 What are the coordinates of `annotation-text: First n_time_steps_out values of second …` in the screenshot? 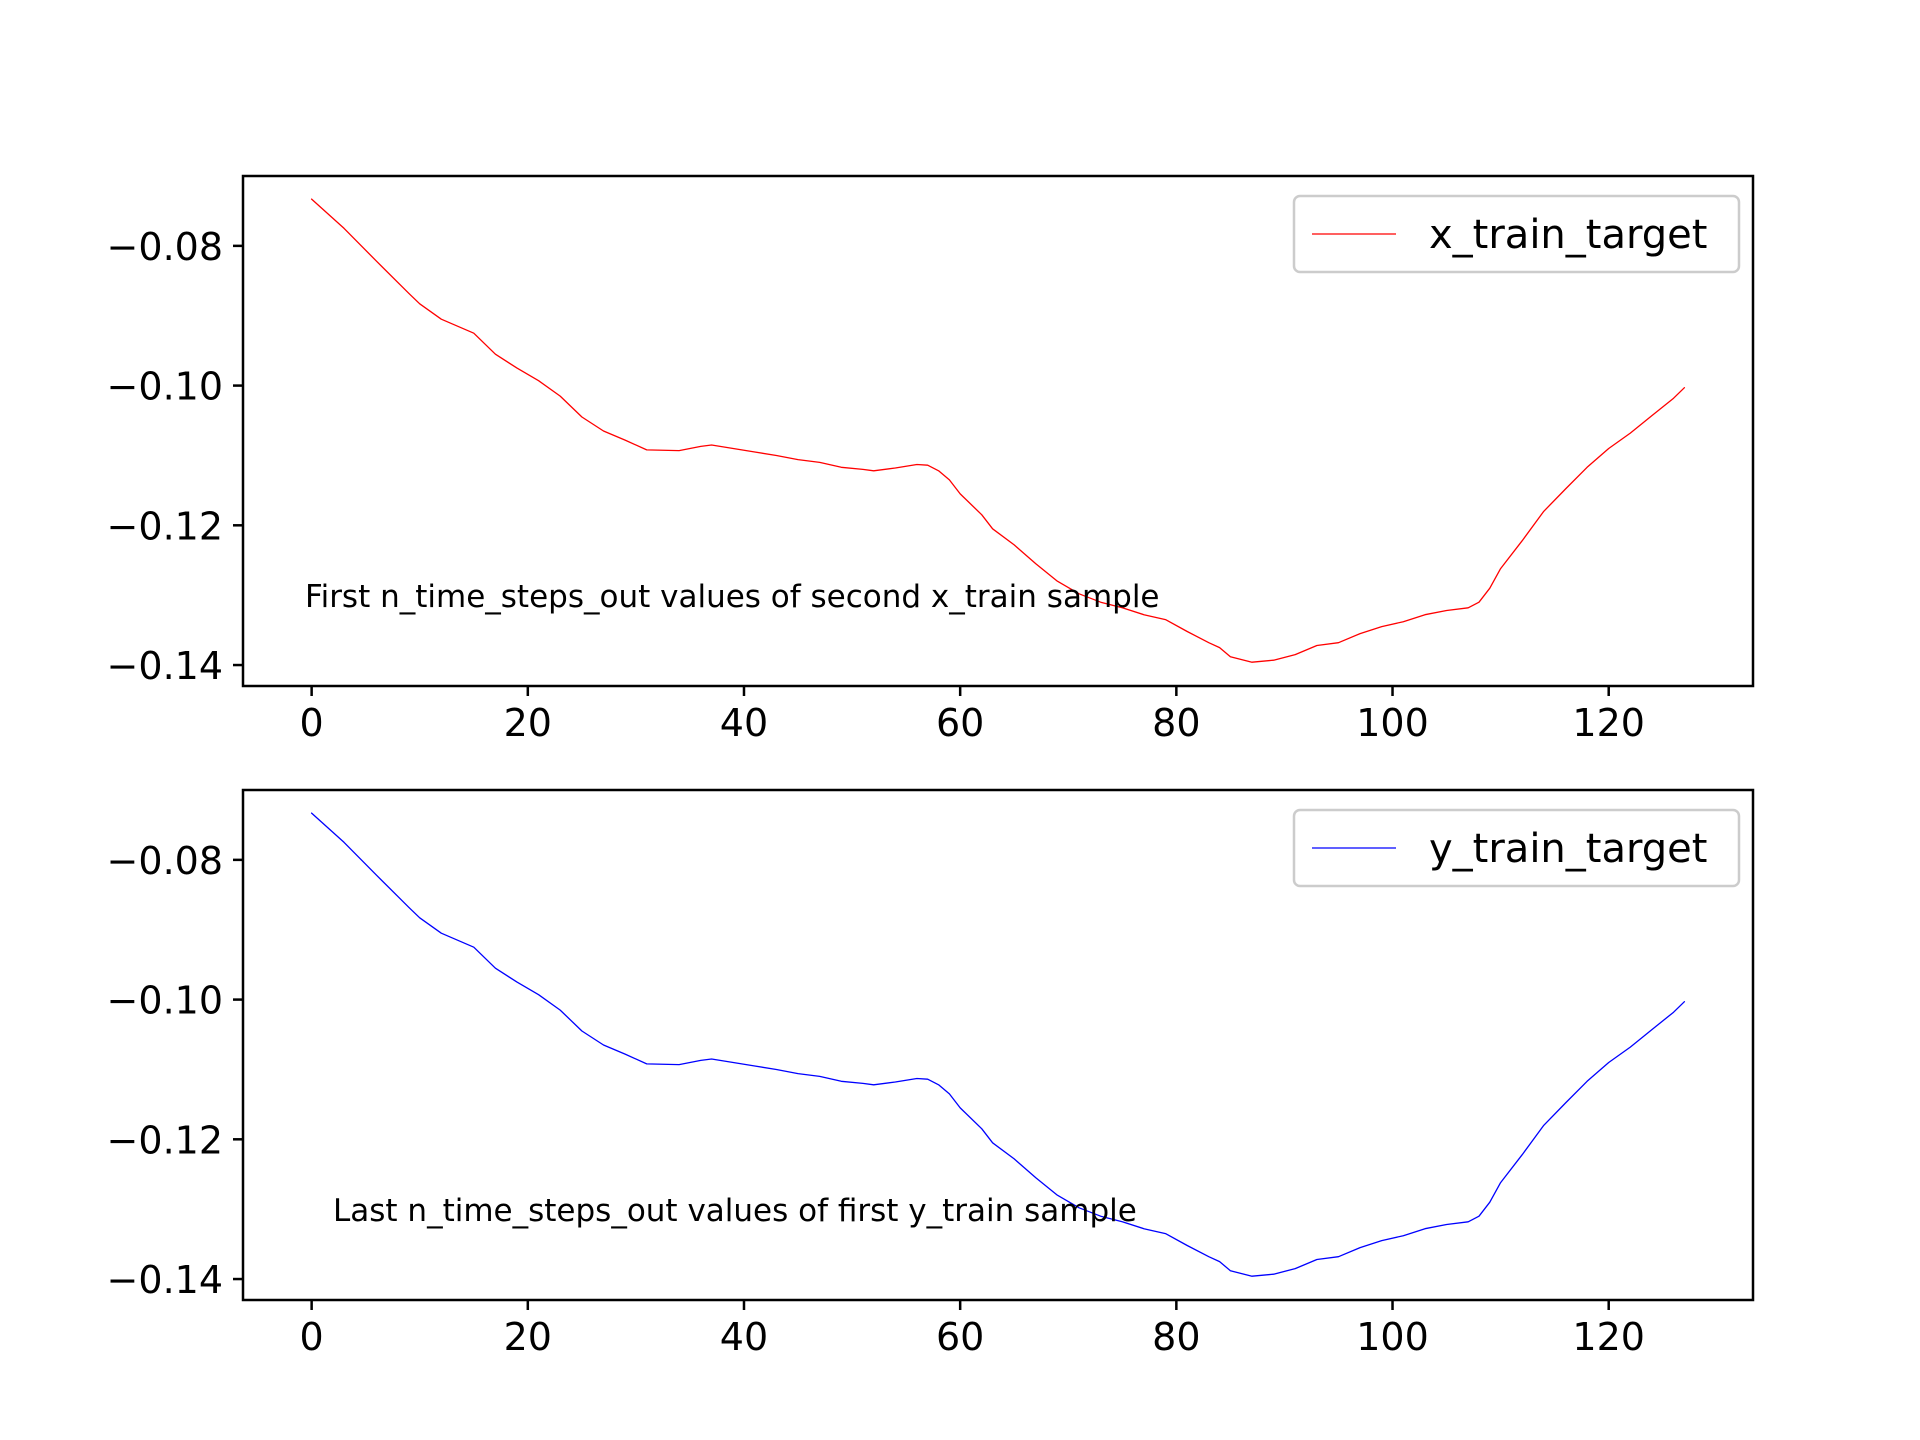 It's located at (732, 597).